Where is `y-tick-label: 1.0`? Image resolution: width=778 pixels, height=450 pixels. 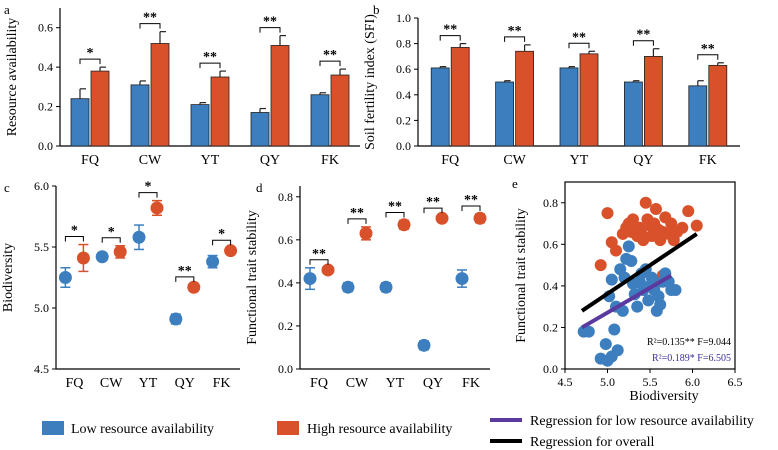
y-tick-label: 1.0 is located at coordinates (403, 18).